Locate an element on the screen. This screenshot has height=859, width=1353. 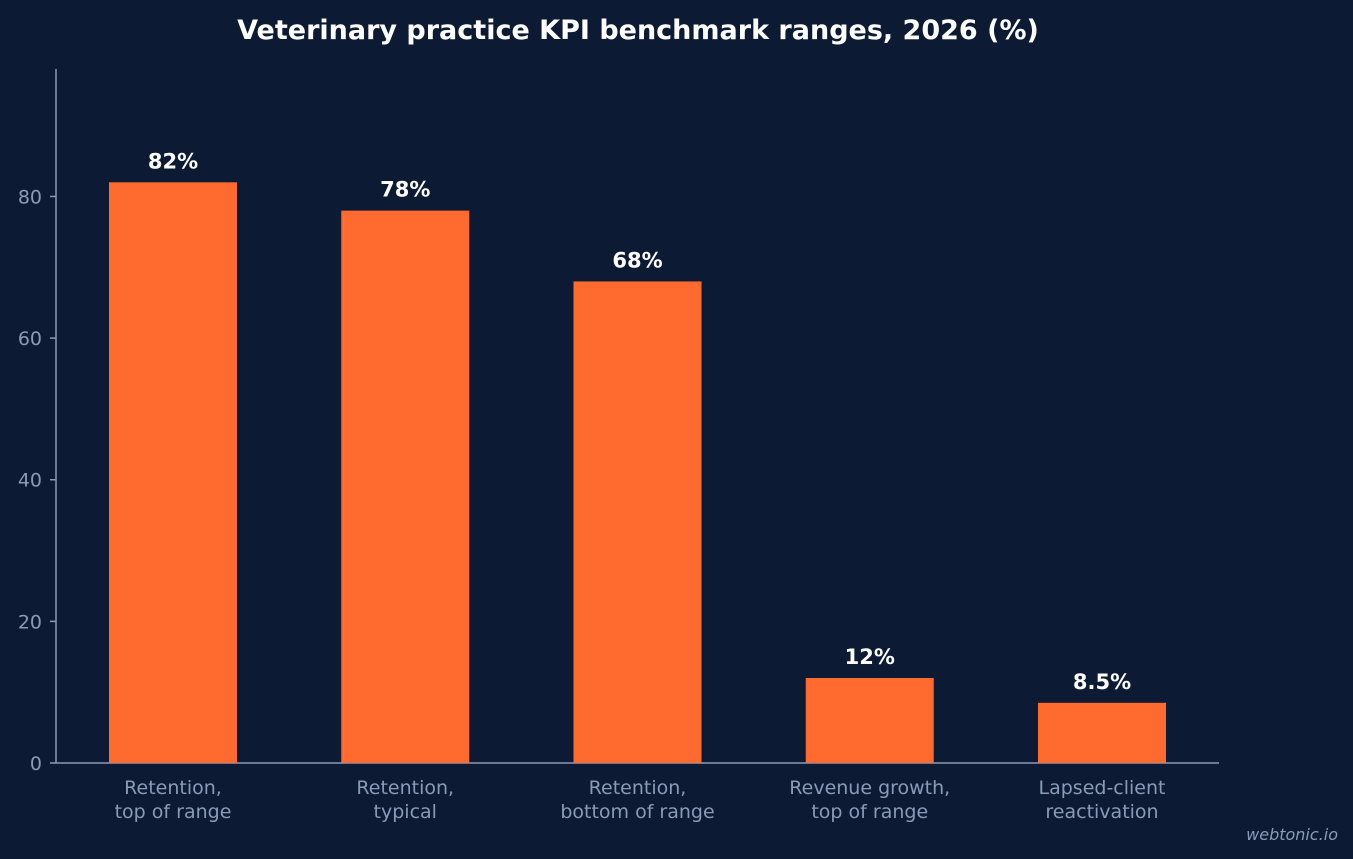
data-label: 8.5% is located at coordinates (1102, 682).